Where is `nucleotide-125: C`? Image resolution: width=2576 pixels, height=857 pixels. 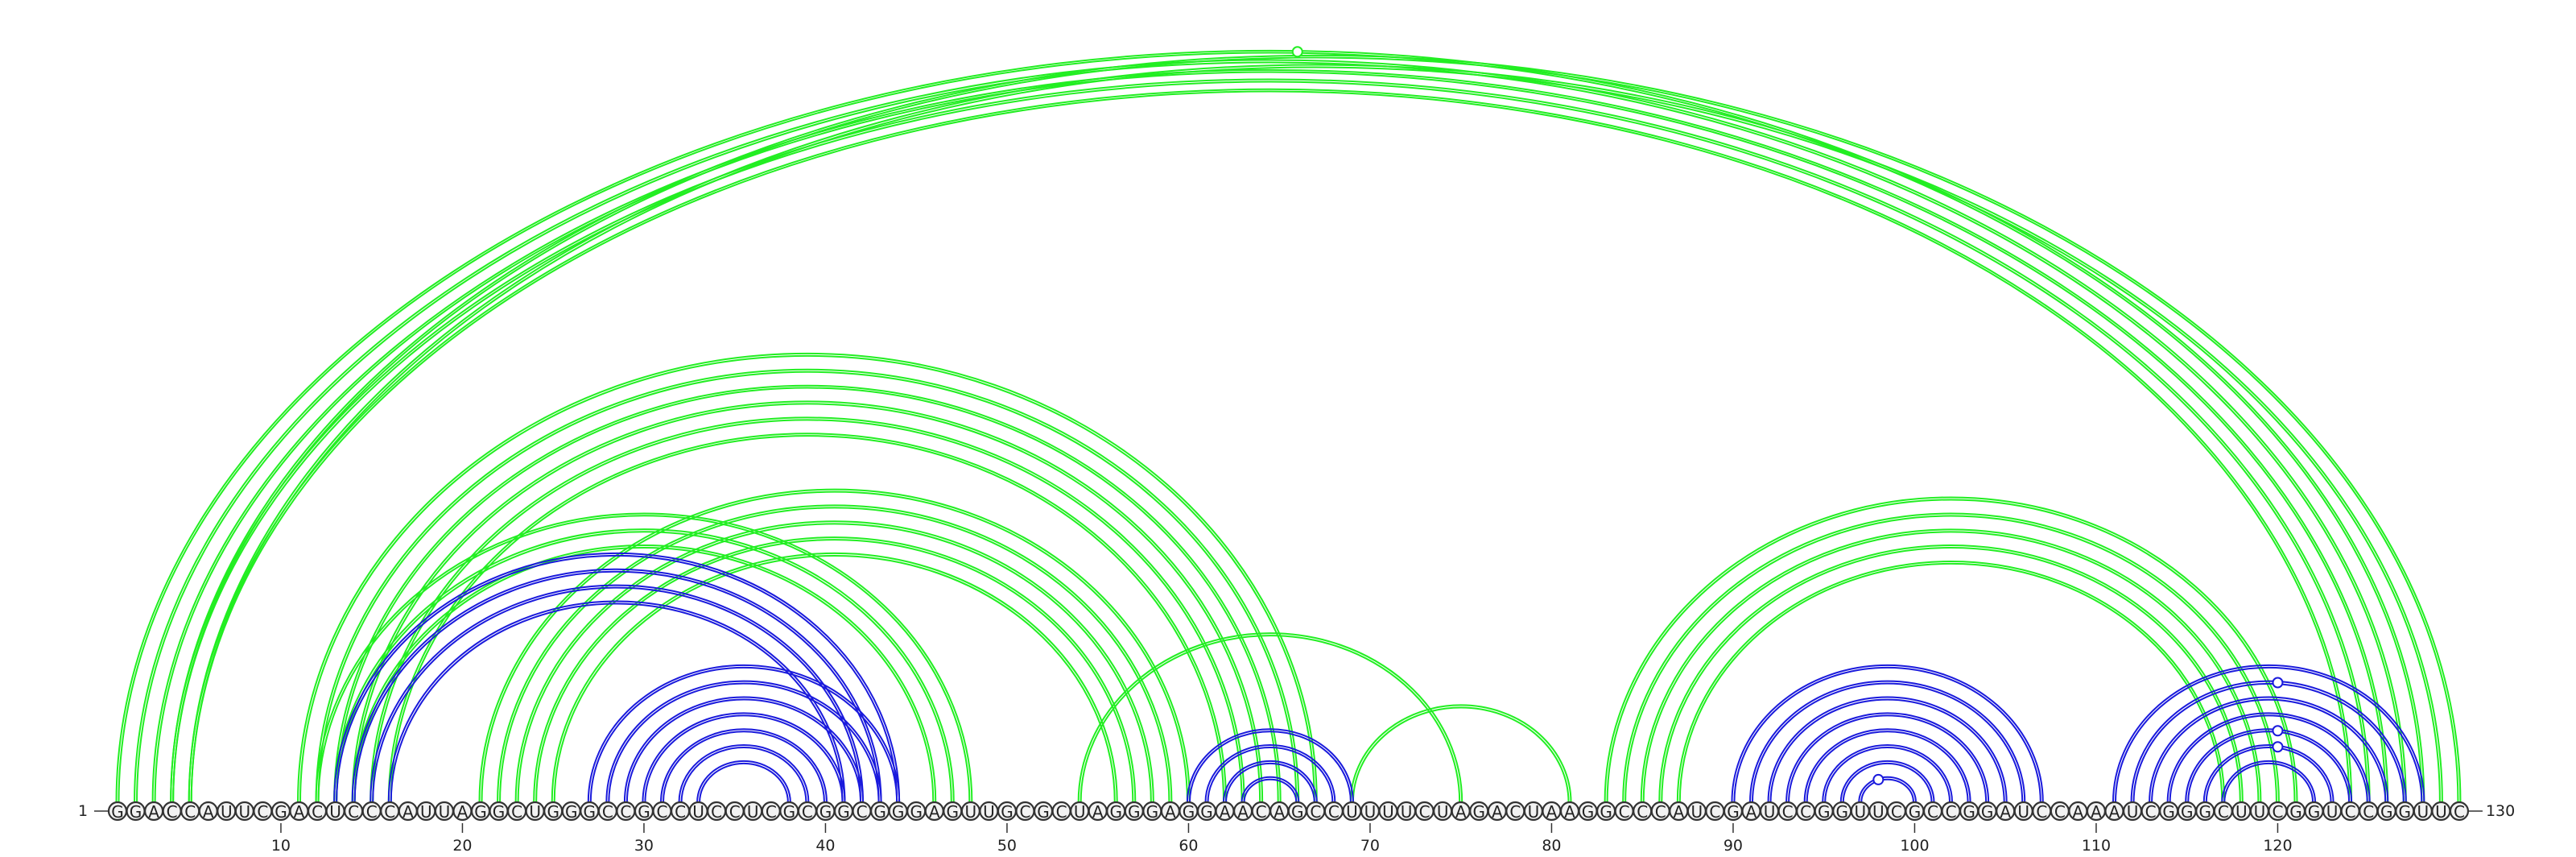
nucleotide-125: C is located at coordinates (2369, 811).